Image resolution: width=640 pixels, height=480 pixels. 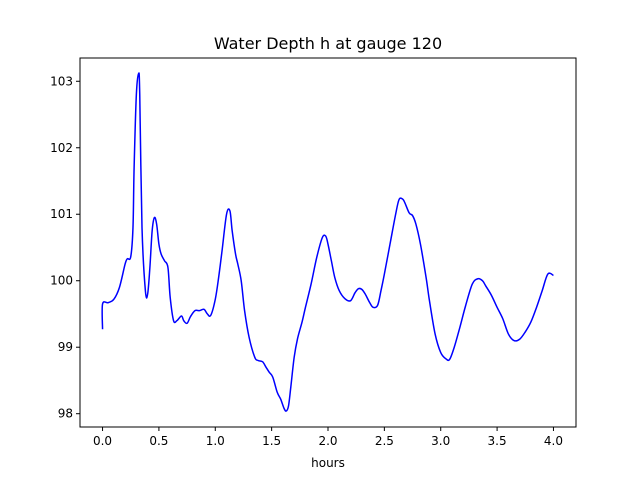 What do you see at coordinates (65, 347) in the screenshot?
I see `y-tick-label: 99` at bounding box center [65, 347].